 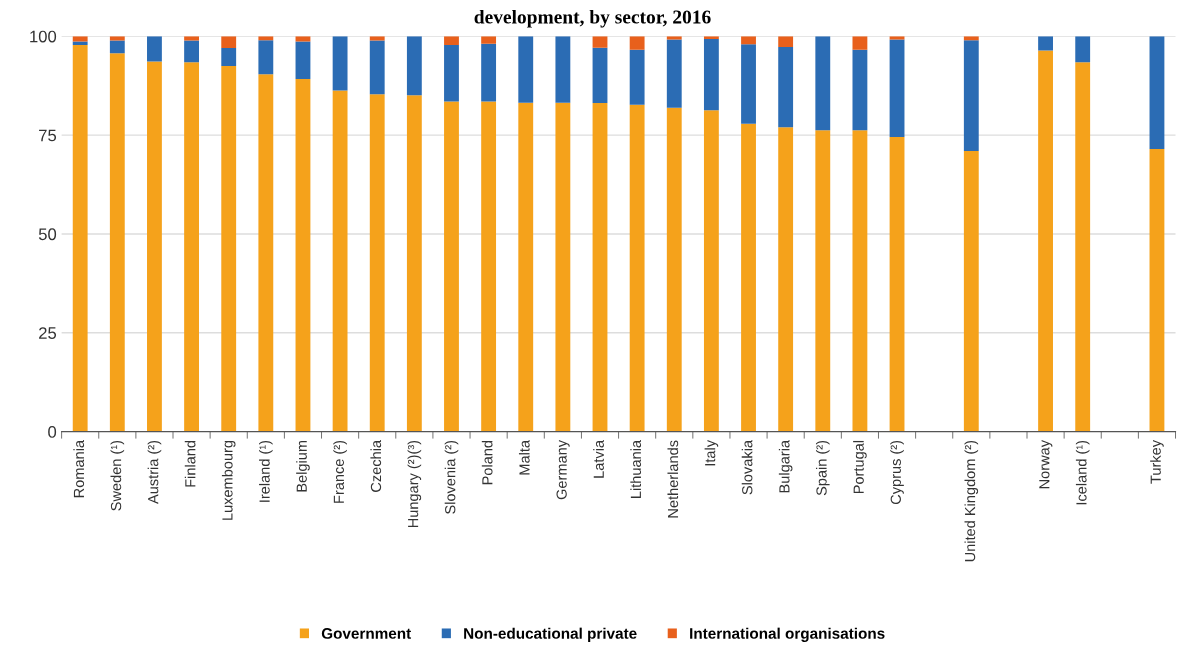 What do you see at coordinates (376, 465) in the screenshot?
I see `x-tick-label: Czechia` at bounding box center [376, 465].